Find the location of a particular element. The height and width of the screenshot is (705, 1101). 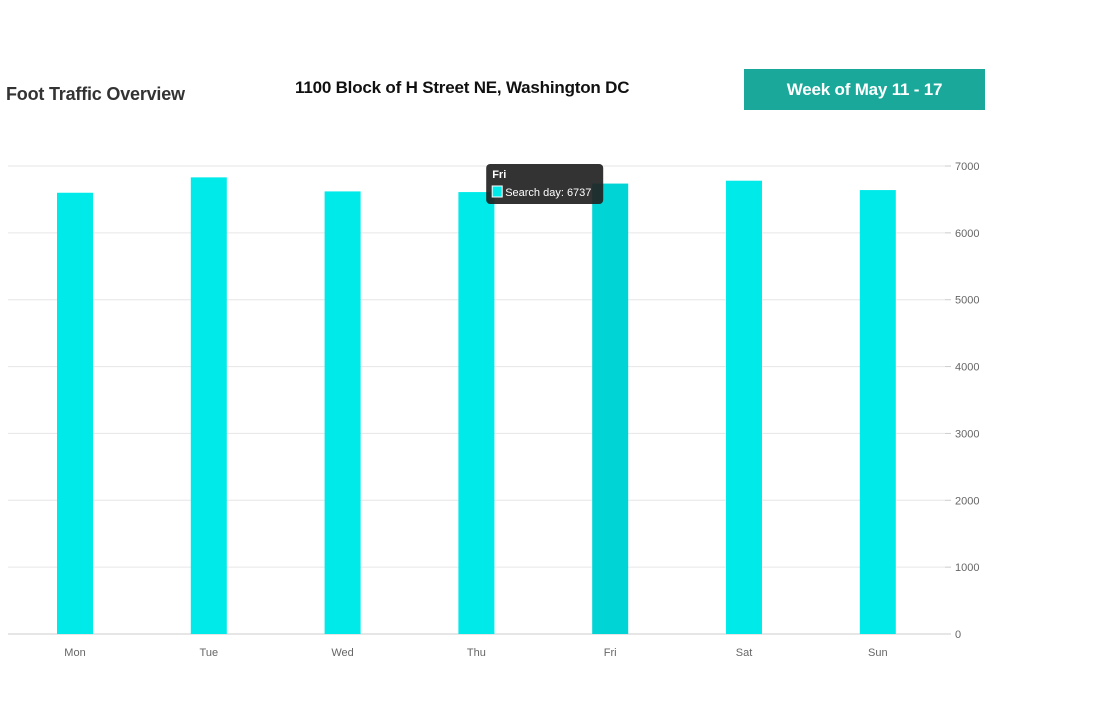

bar-mon is located at coordinates (75, 413).